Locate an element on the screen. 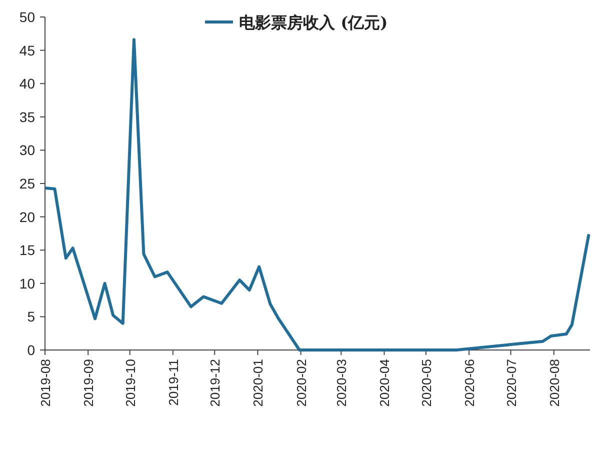  x-tick-label: 2020-02 is located at coordinates (301, 383).